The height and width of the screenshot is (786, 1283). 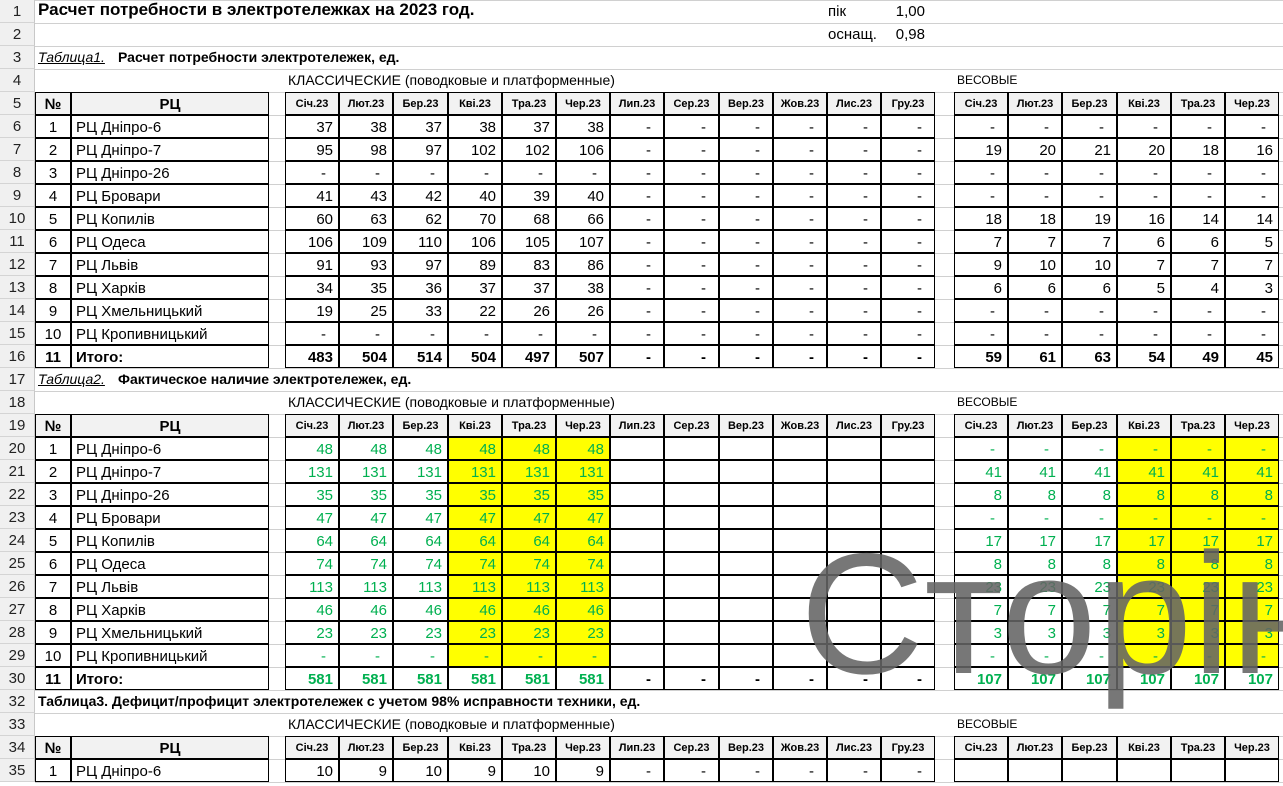 I want to click on rc-name: РЦ Бровари, so click(x=170, y=517).